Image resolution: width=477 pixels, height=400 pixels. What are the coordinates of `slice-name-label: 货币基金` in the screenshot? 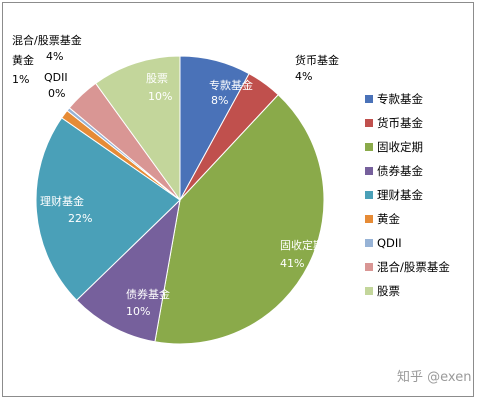 It's located at (317, 60).